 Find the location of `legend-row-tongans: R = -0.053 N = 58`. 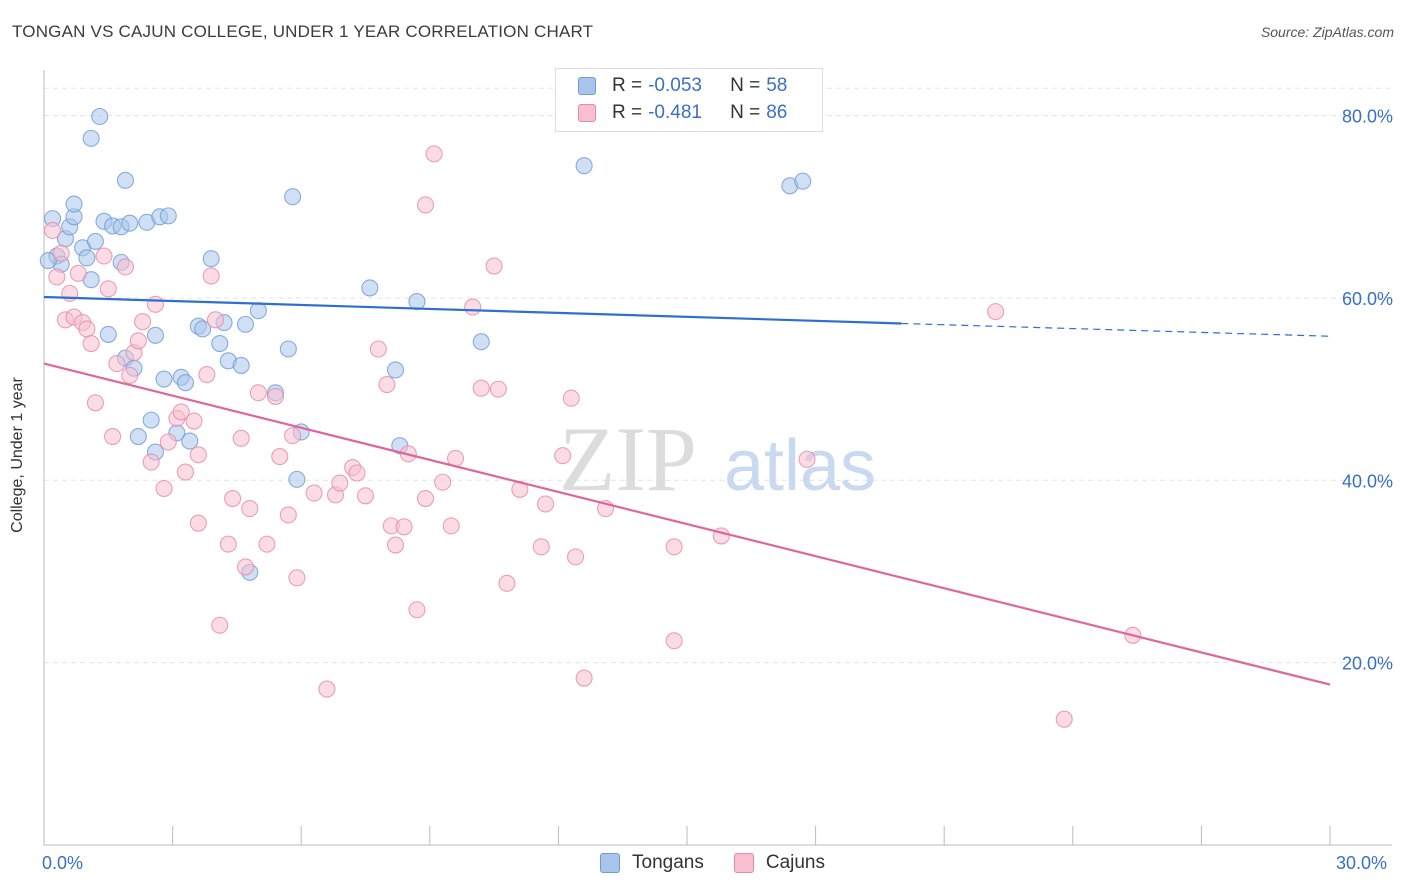

legend-row-tongans: R = -0.053 N = 58 is located at coordinates (682, 86).